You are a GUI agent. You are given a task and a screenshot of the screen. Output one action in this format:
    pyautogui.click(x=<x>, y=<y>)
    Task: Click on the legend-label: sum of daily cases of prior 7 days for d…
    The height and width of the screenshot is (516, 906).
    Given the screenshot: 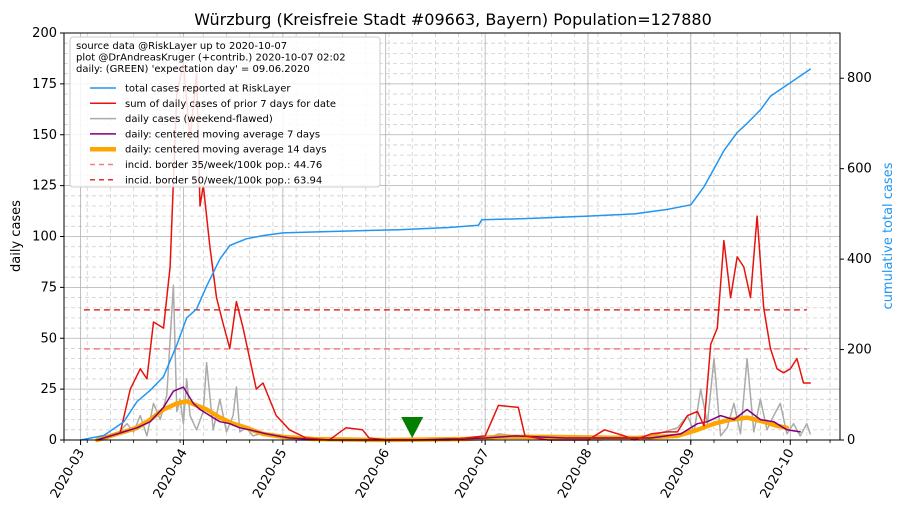 What is the action you would take?
    pyautogui.click(x=230, y=104)
    